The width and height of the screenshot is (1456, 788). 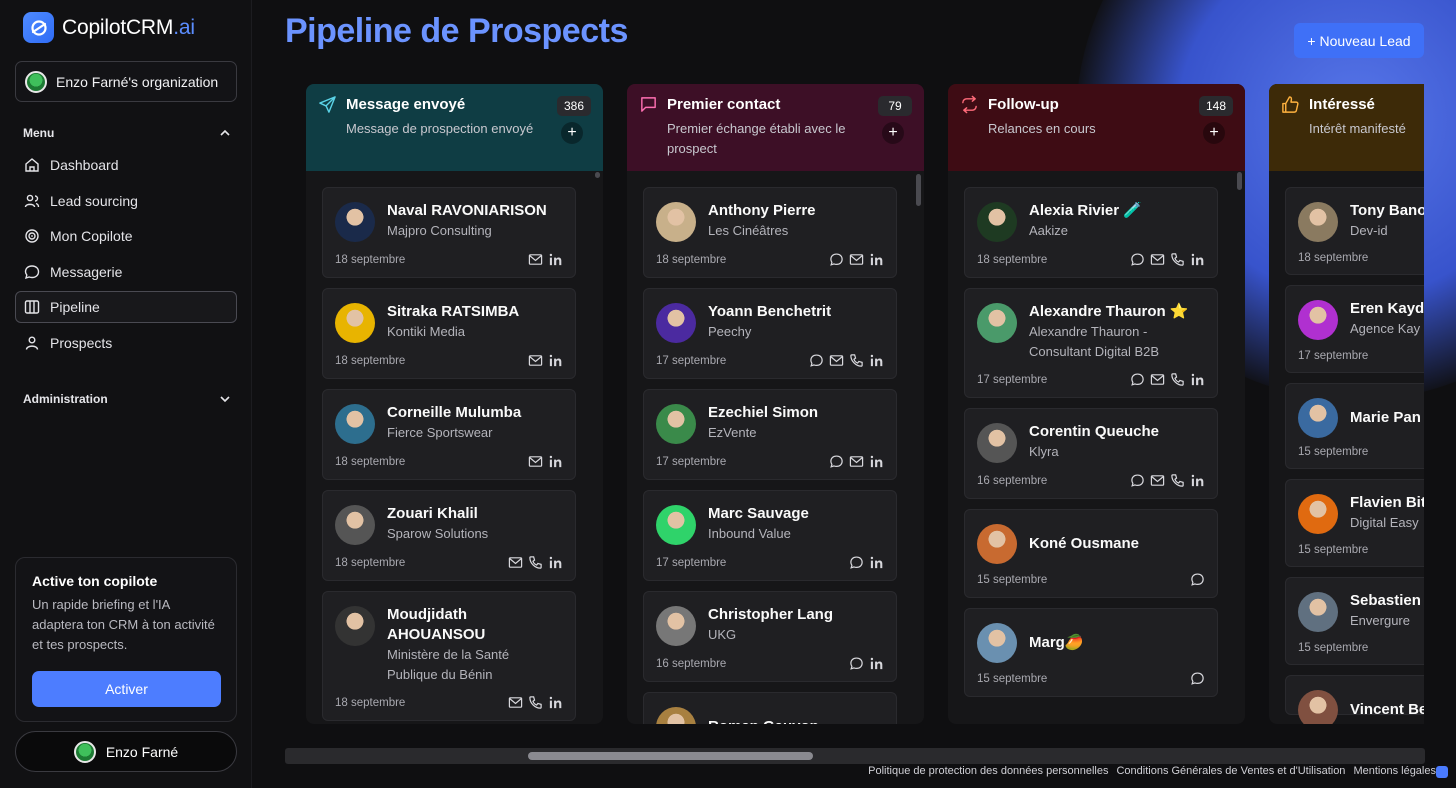 I want to click on horizontal-scrollbar, so click(x=855, y=756).